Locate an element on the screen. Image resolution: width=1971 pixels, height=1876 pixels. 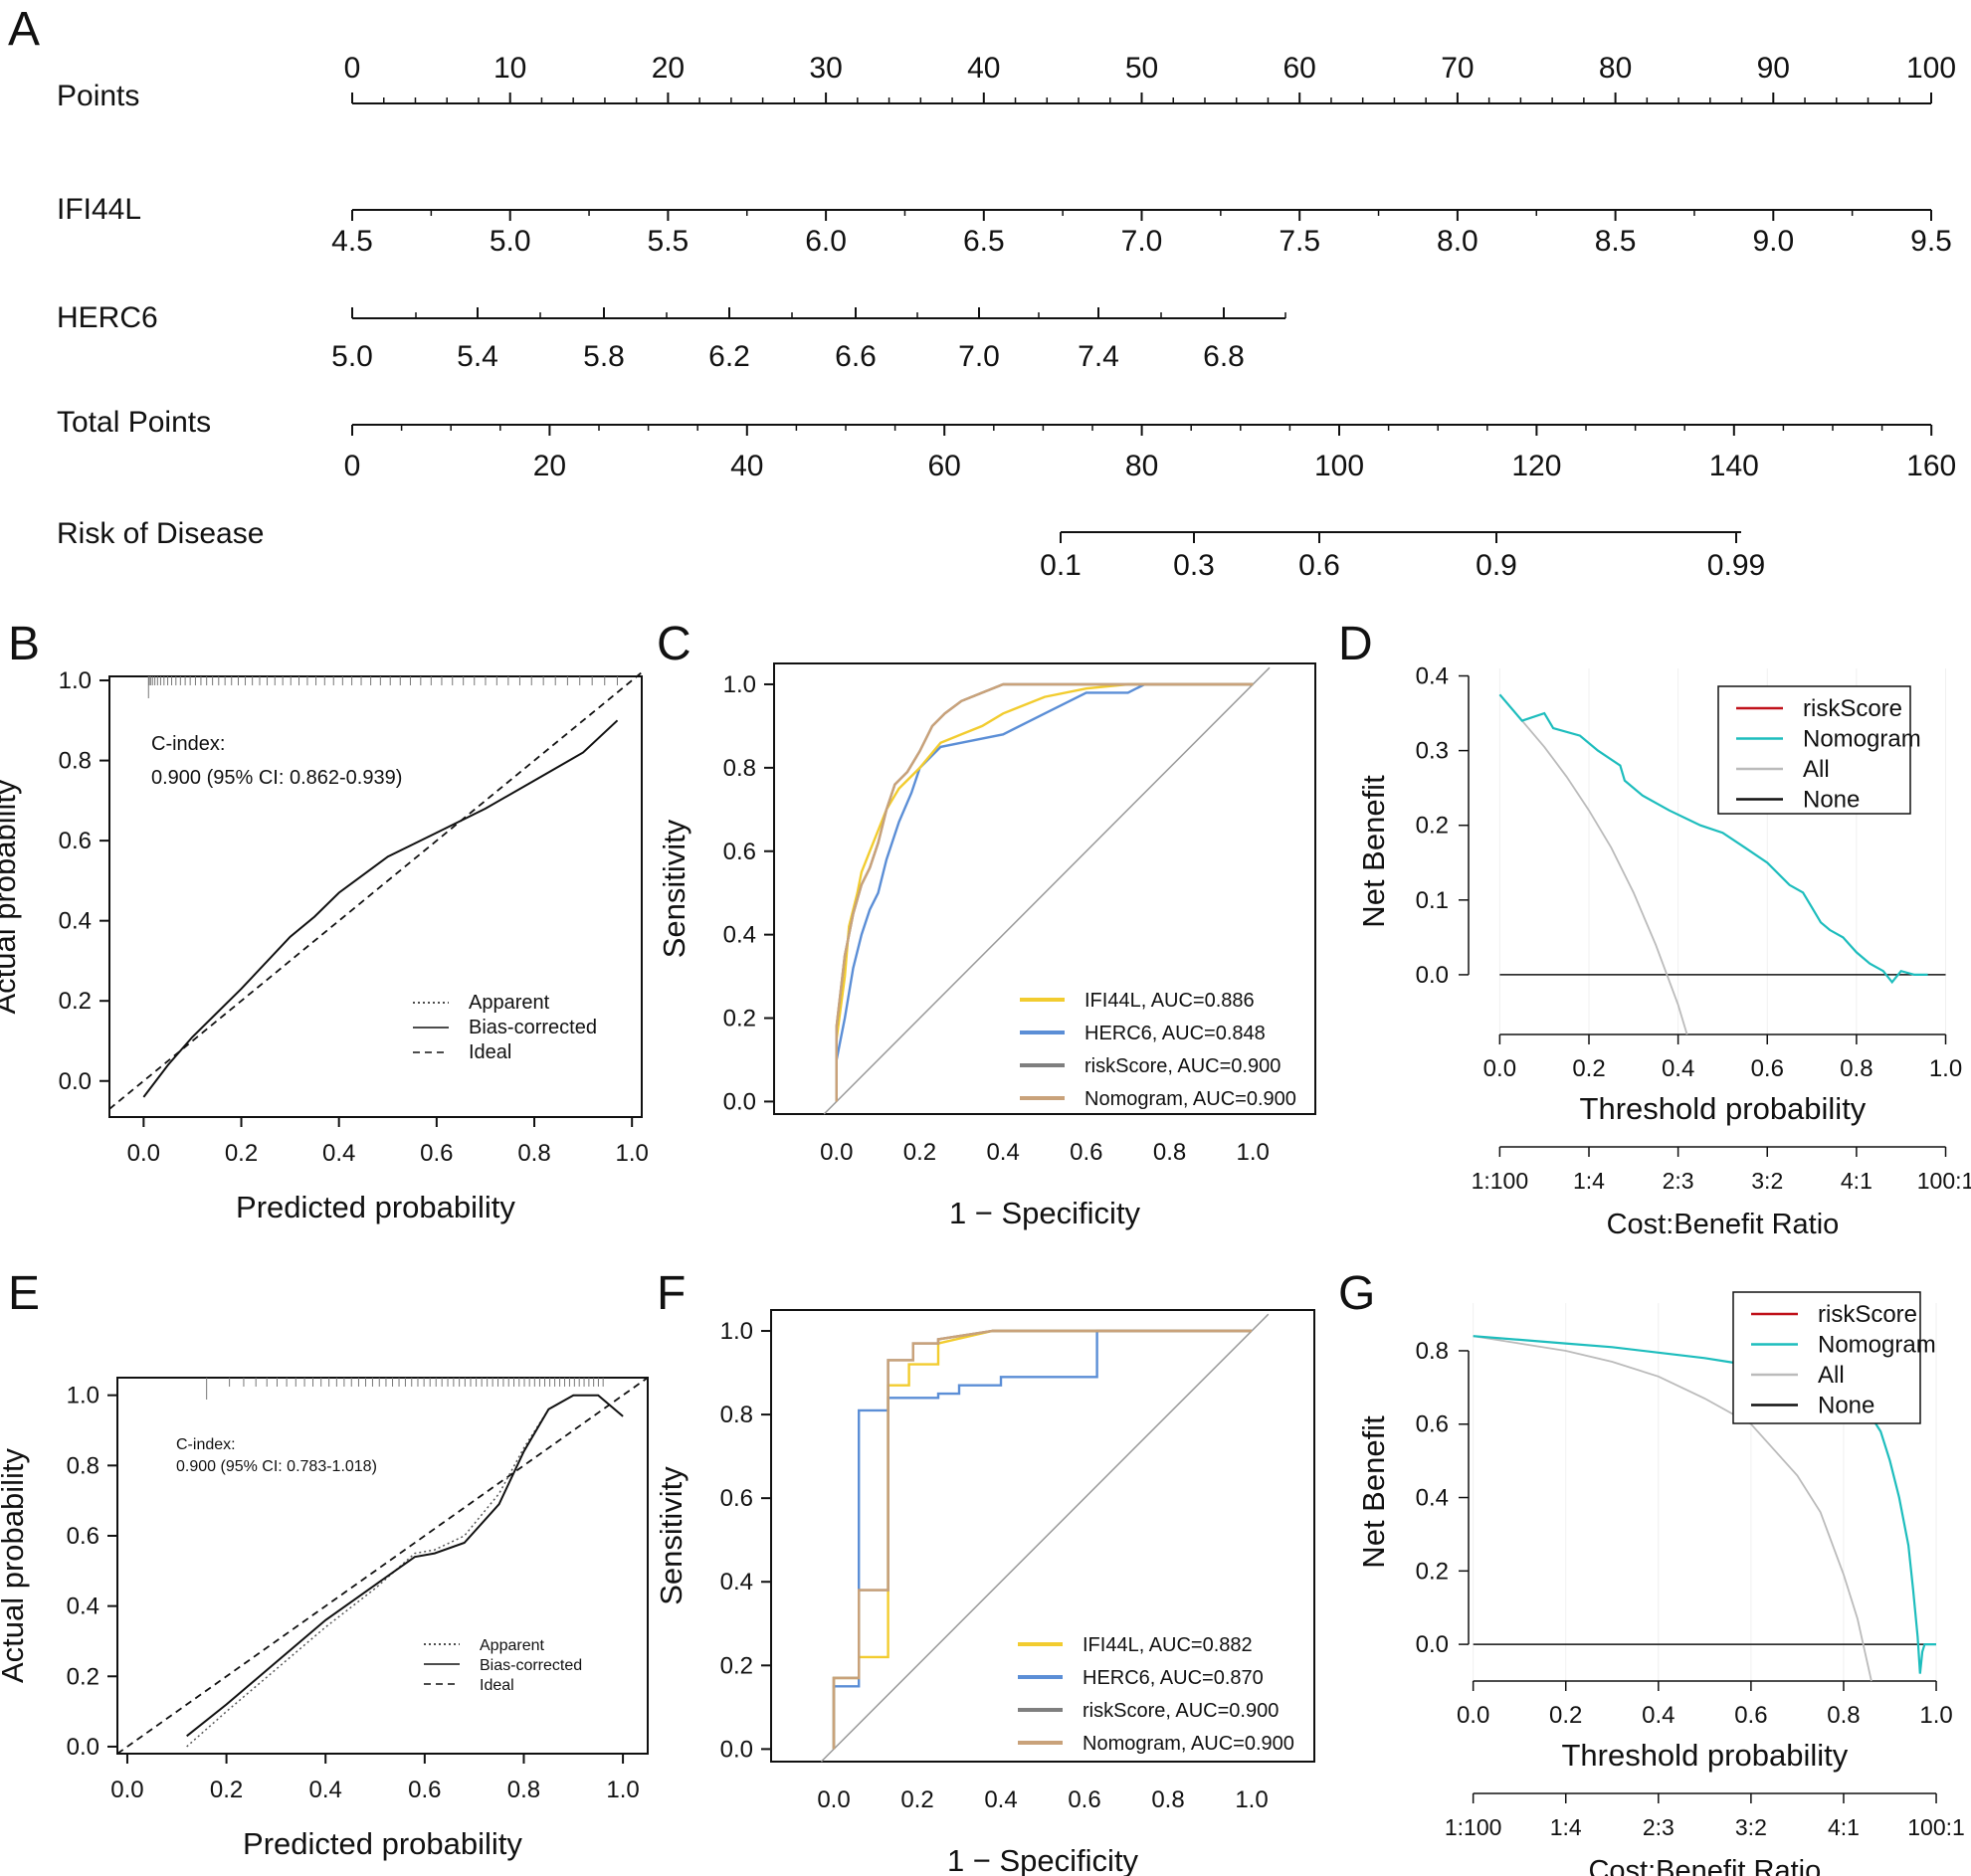
roc-curve-herc6 is located at coordinates (1045, 892).